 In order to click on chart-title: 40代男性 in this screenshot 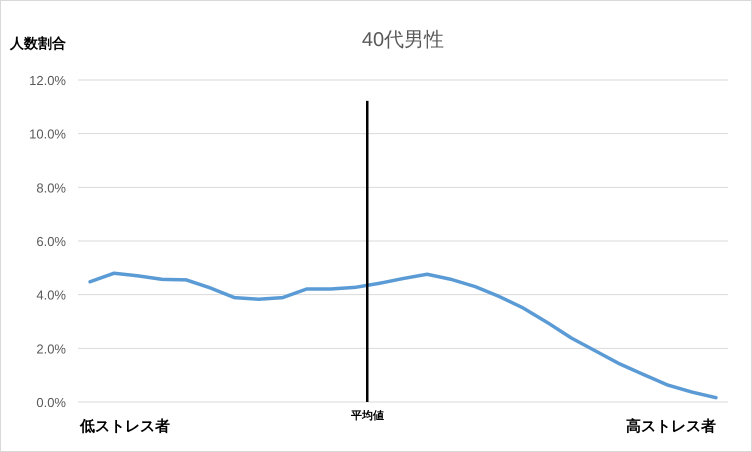, I will do `click(403, 40)`.